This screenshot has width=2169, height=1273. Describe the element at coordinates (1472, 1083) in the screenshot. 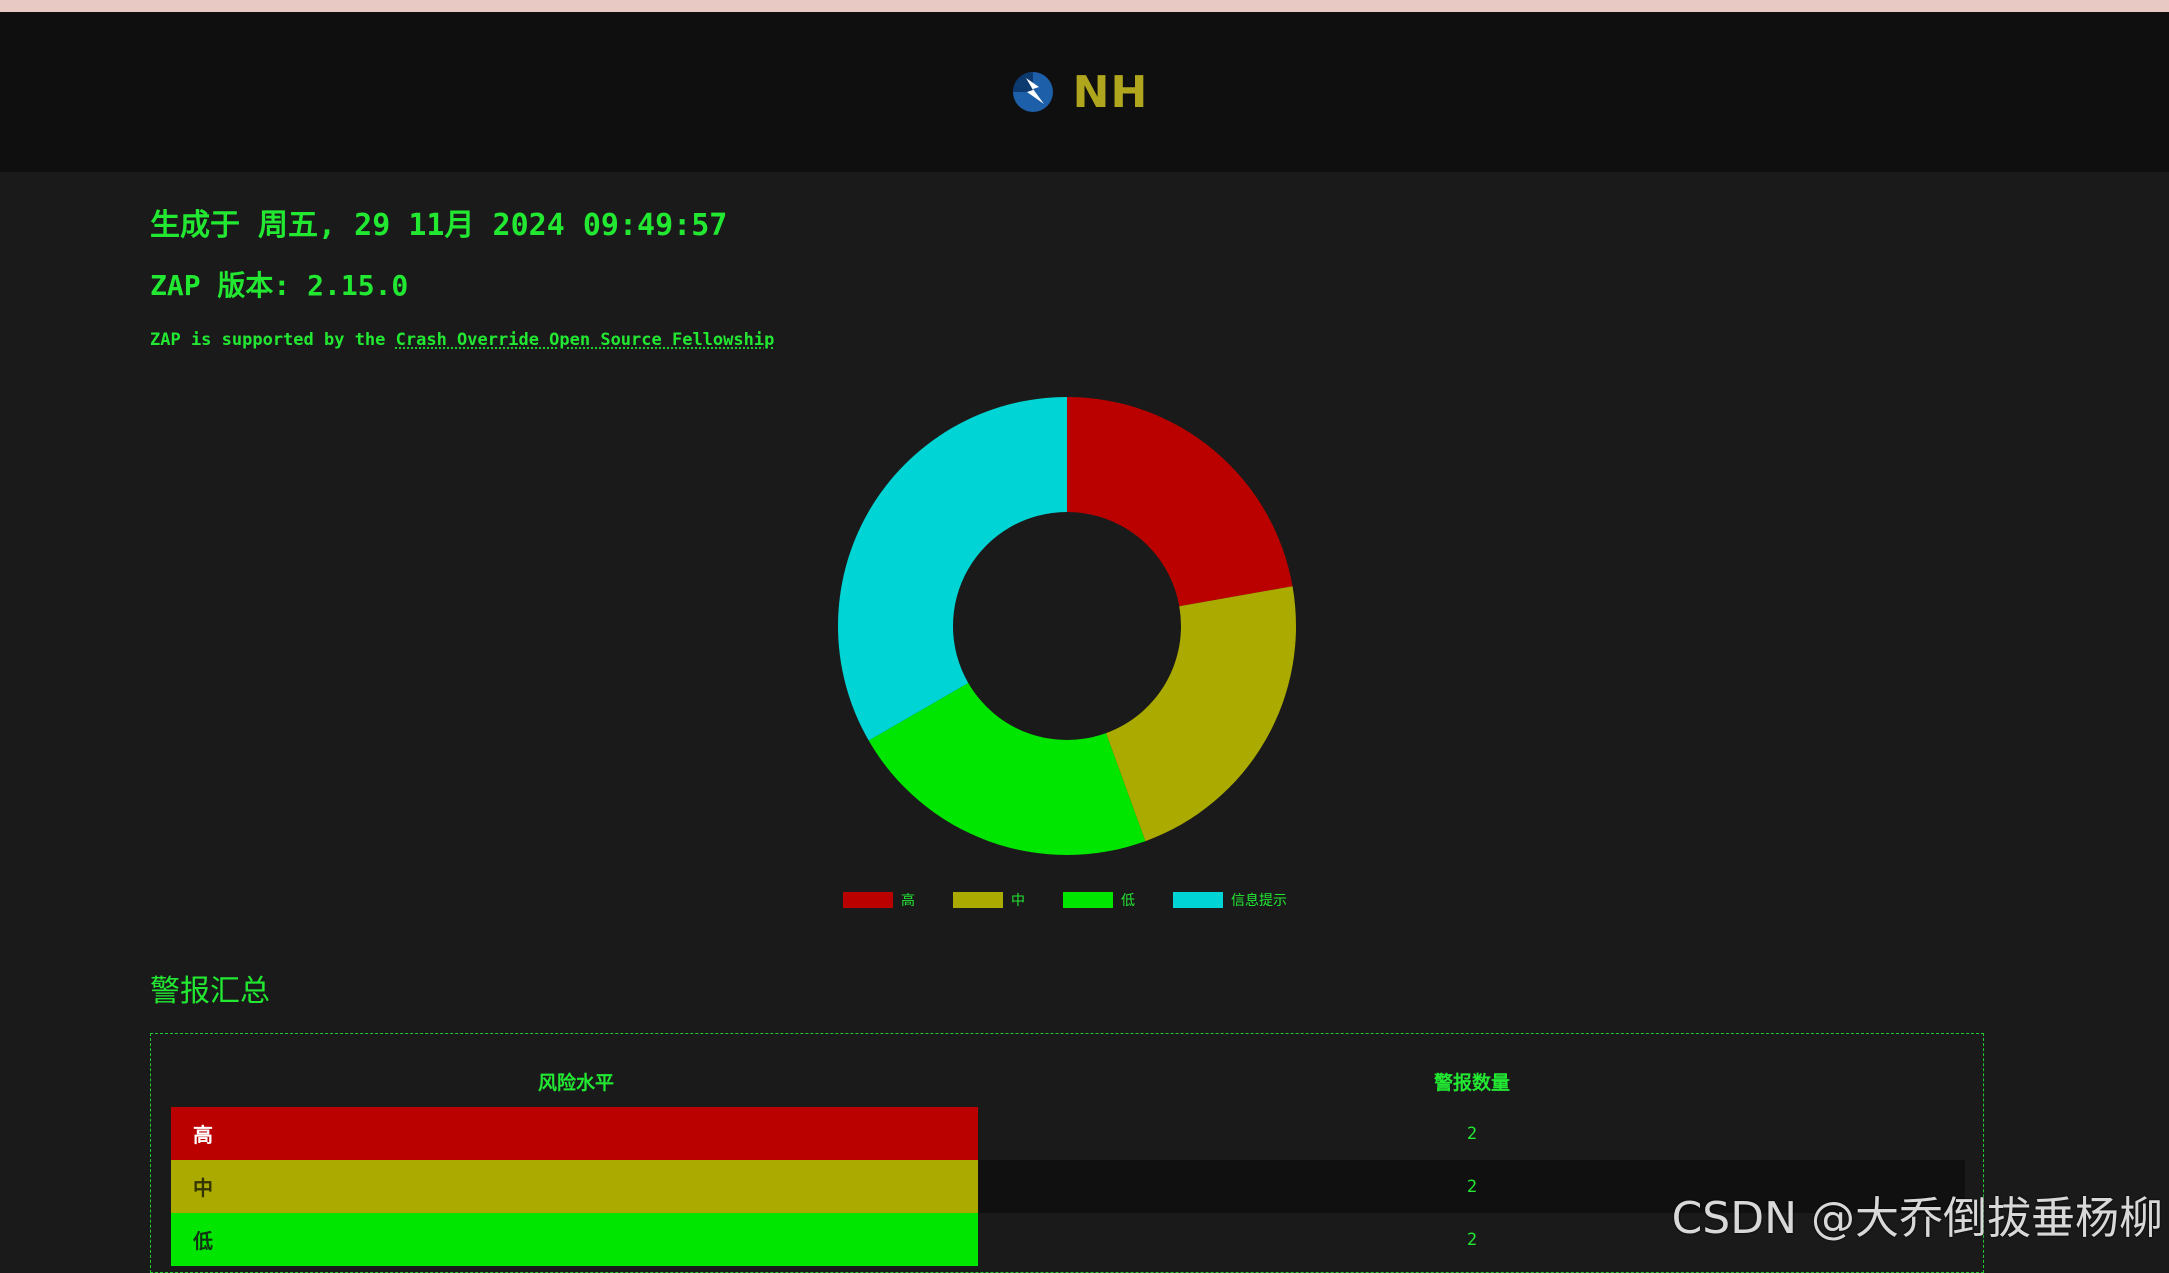

I see `header-alert-count: 警报数量` at that location.